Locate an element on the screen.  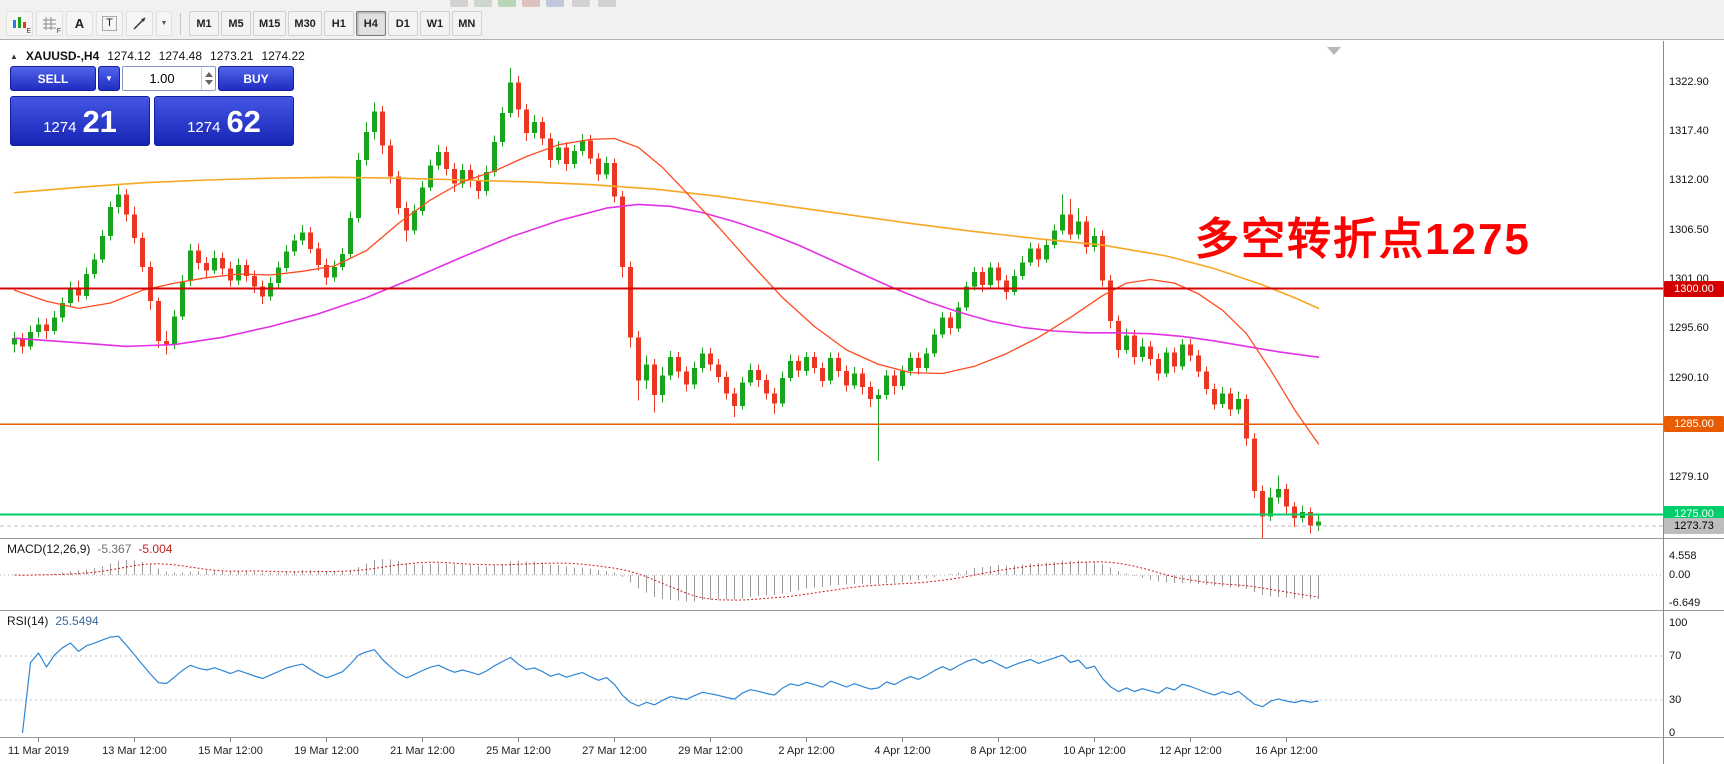
macd-panel-chart is located at coordinates (831, 574).